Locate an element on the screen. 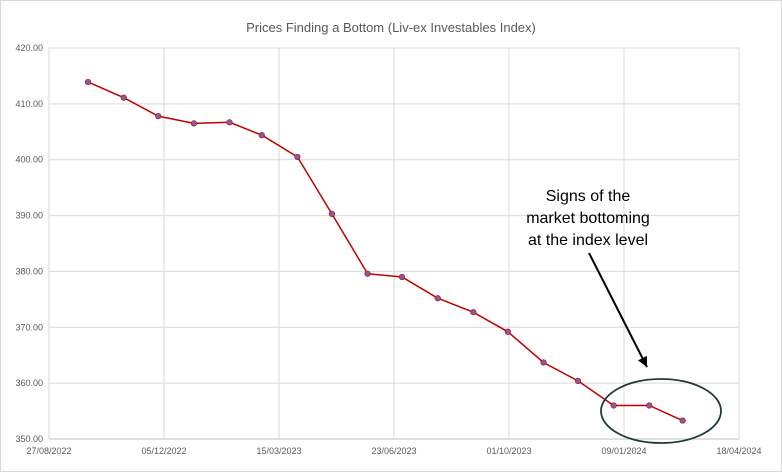  y-tick-label: 360.00 is located at coordinates (29, 383).